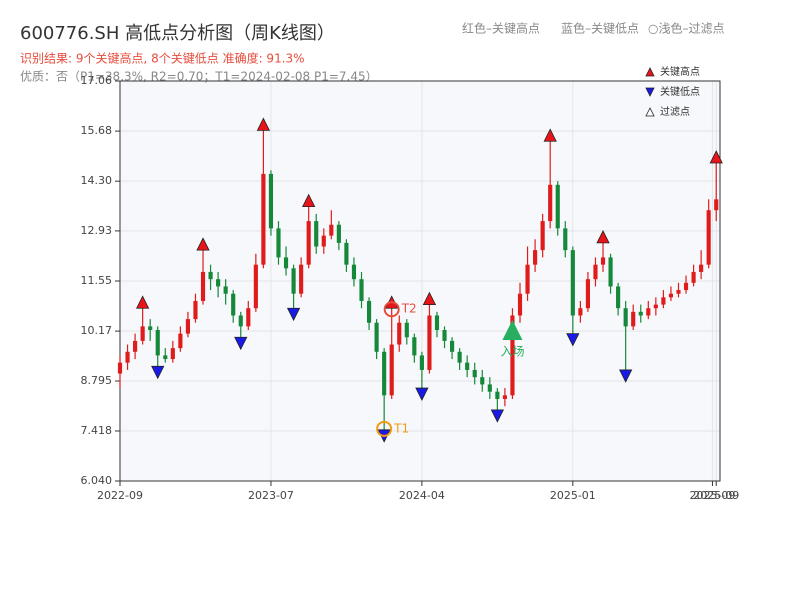  What do you see at coordinates (97, 280) in the screenshot?
I see `y-tick-label: 11.55` at bounding box center [97, 280].